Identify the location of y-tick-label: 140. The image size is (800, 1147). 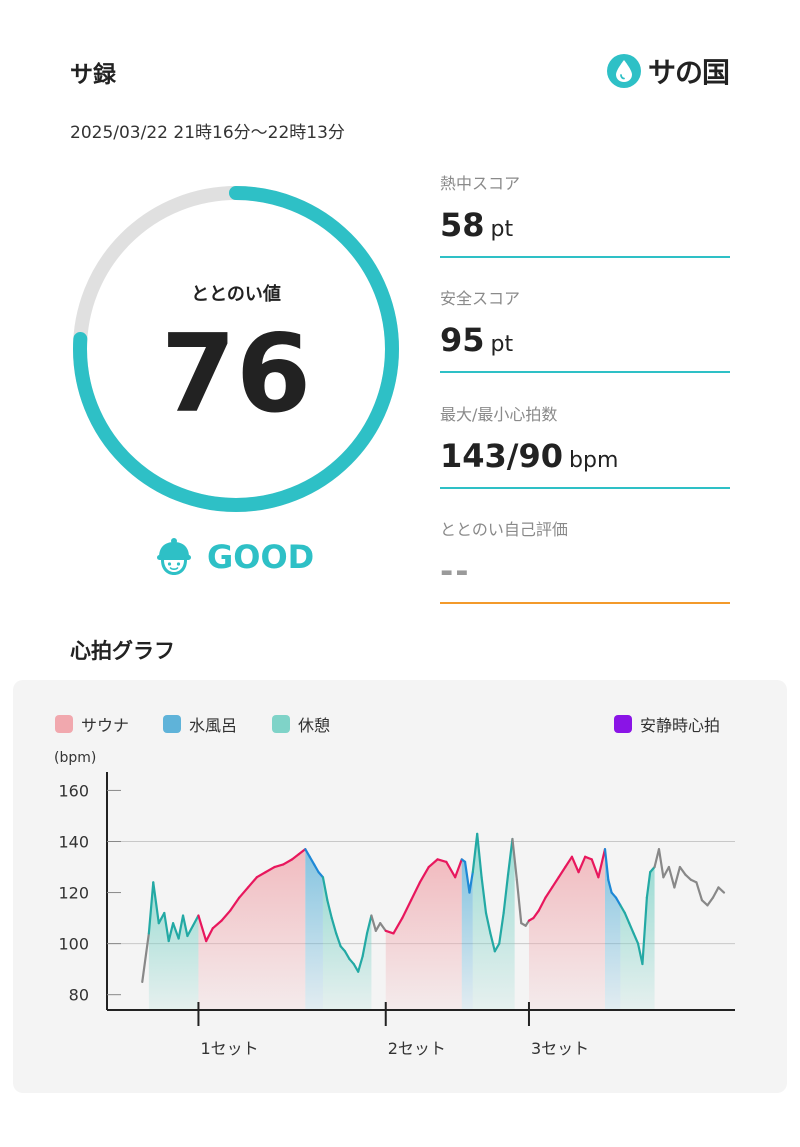
(73, 841).